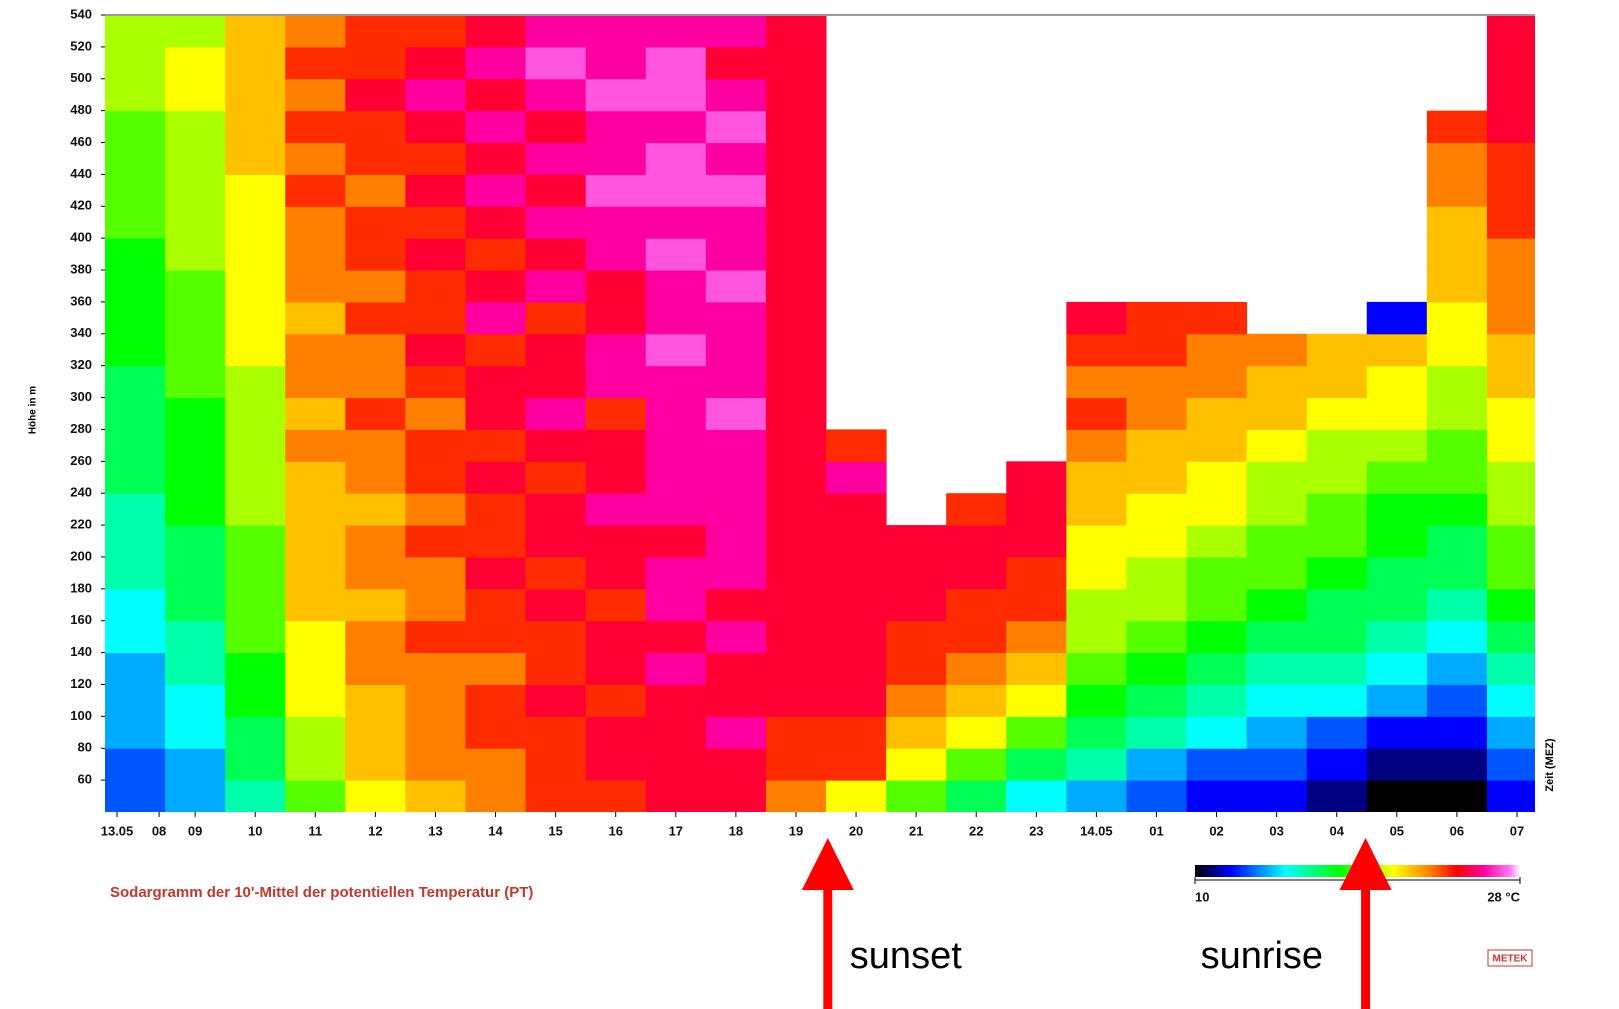 The image size is (1619, 1009). What do you see at coordinates (676, 830) in the screenshot?
I see `x-tick-label: 17` at bounding box center [676, 830].